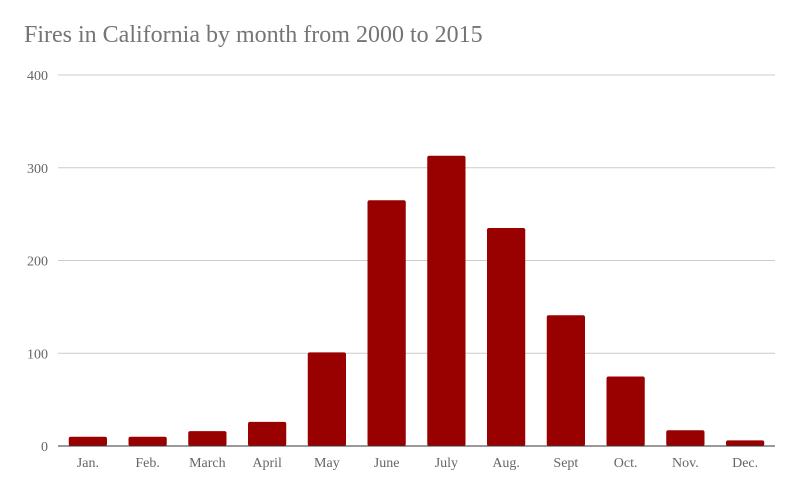 The width and height of the screenshot is (800, 495). I want to click on bar-july, so click(446, 300).